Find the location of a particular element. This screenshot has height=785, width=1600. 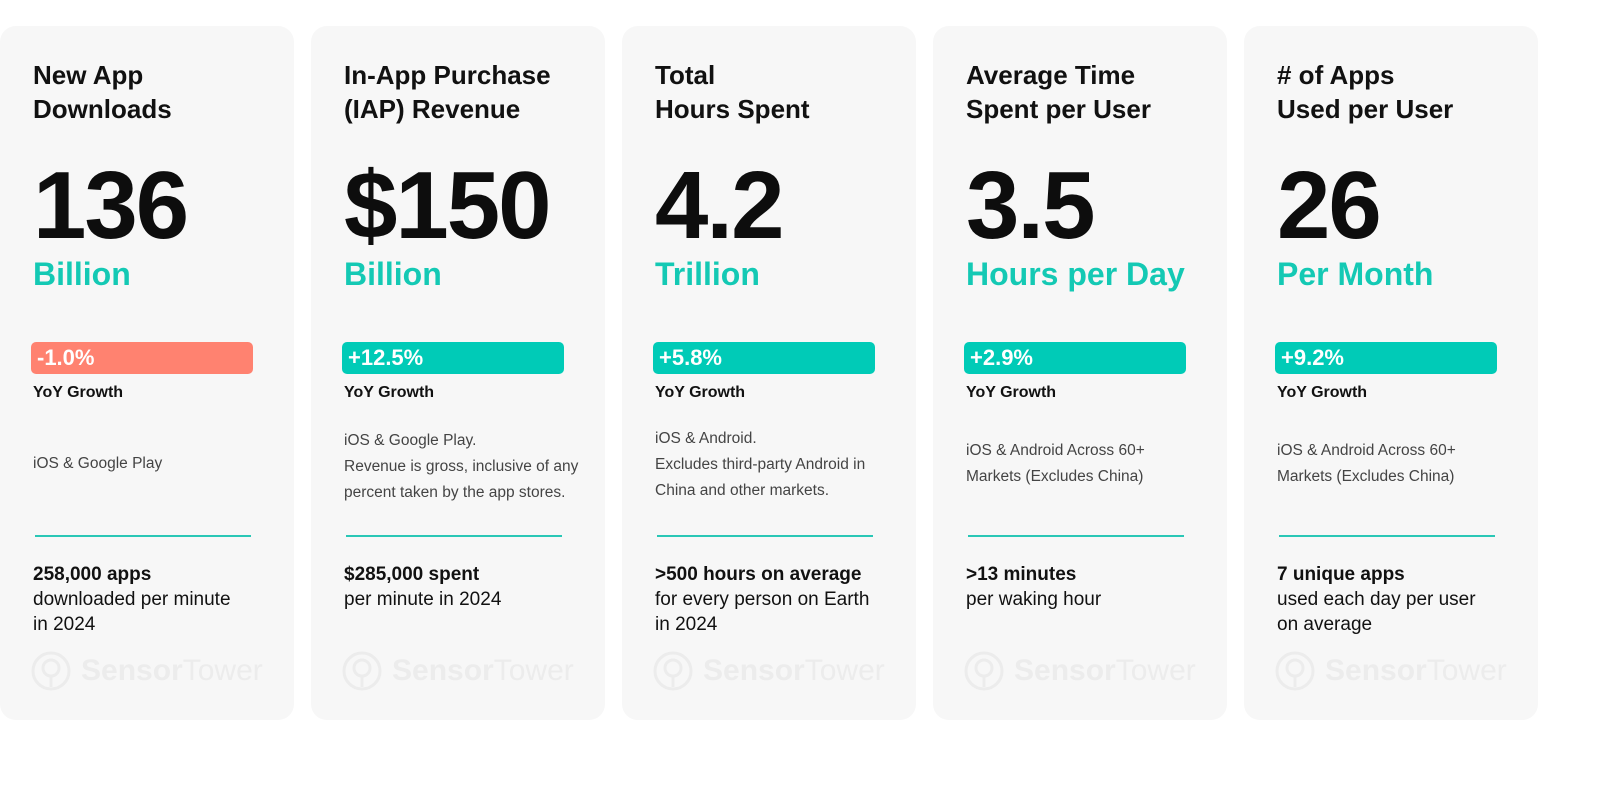

card-title-line: # of Apps is located at coordinates (1336, 75).